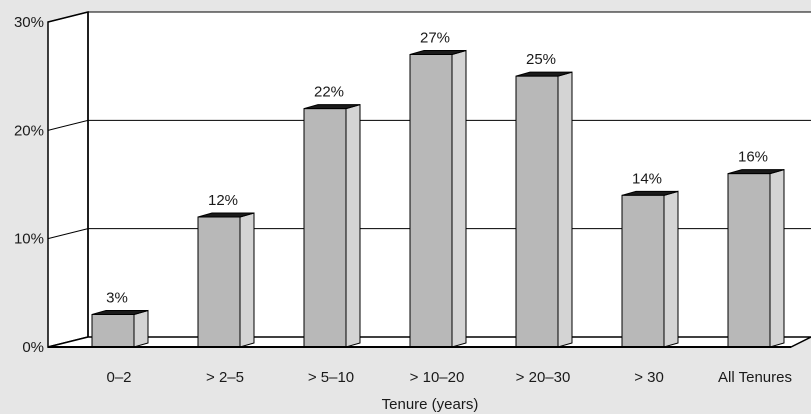 Image resolution: width=811 pixels, height=414 pixels. What do you see at coordinates (541, 59) in the screenshot?
I see `data-label: 25%` at bounding box center [541, 59].